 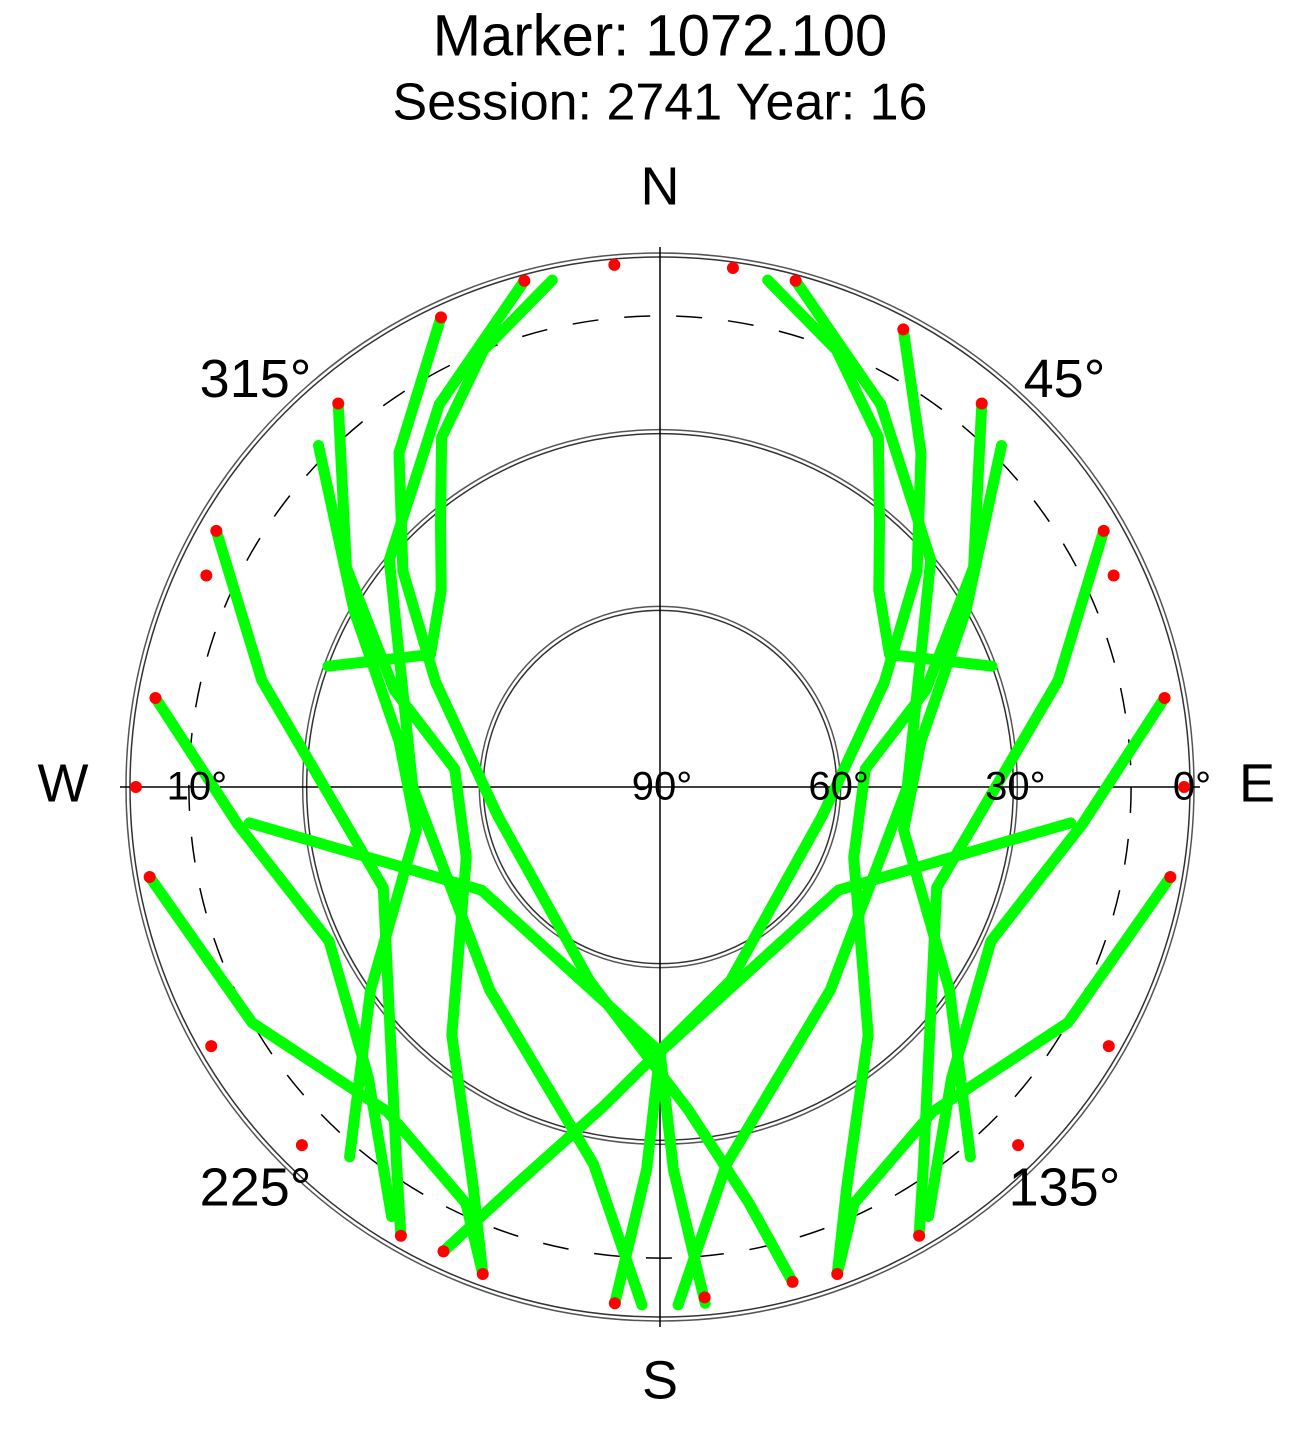 I want to click on chart-subtitle: Session: 2741 Year: 16, so click(x=660, y=103).